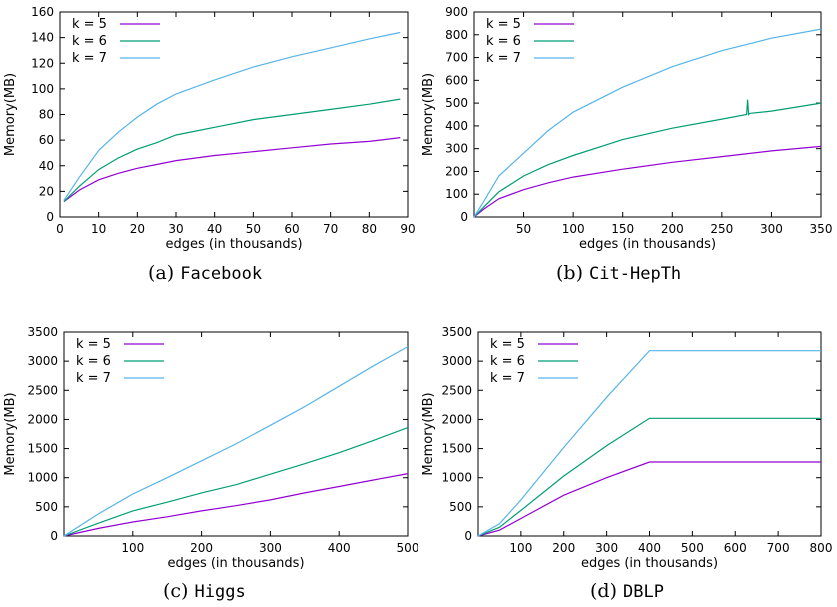 Image resolution: width=837 pixels, height=607 pixels. I want to click on y-tick-label: 800, so click(456, 35).